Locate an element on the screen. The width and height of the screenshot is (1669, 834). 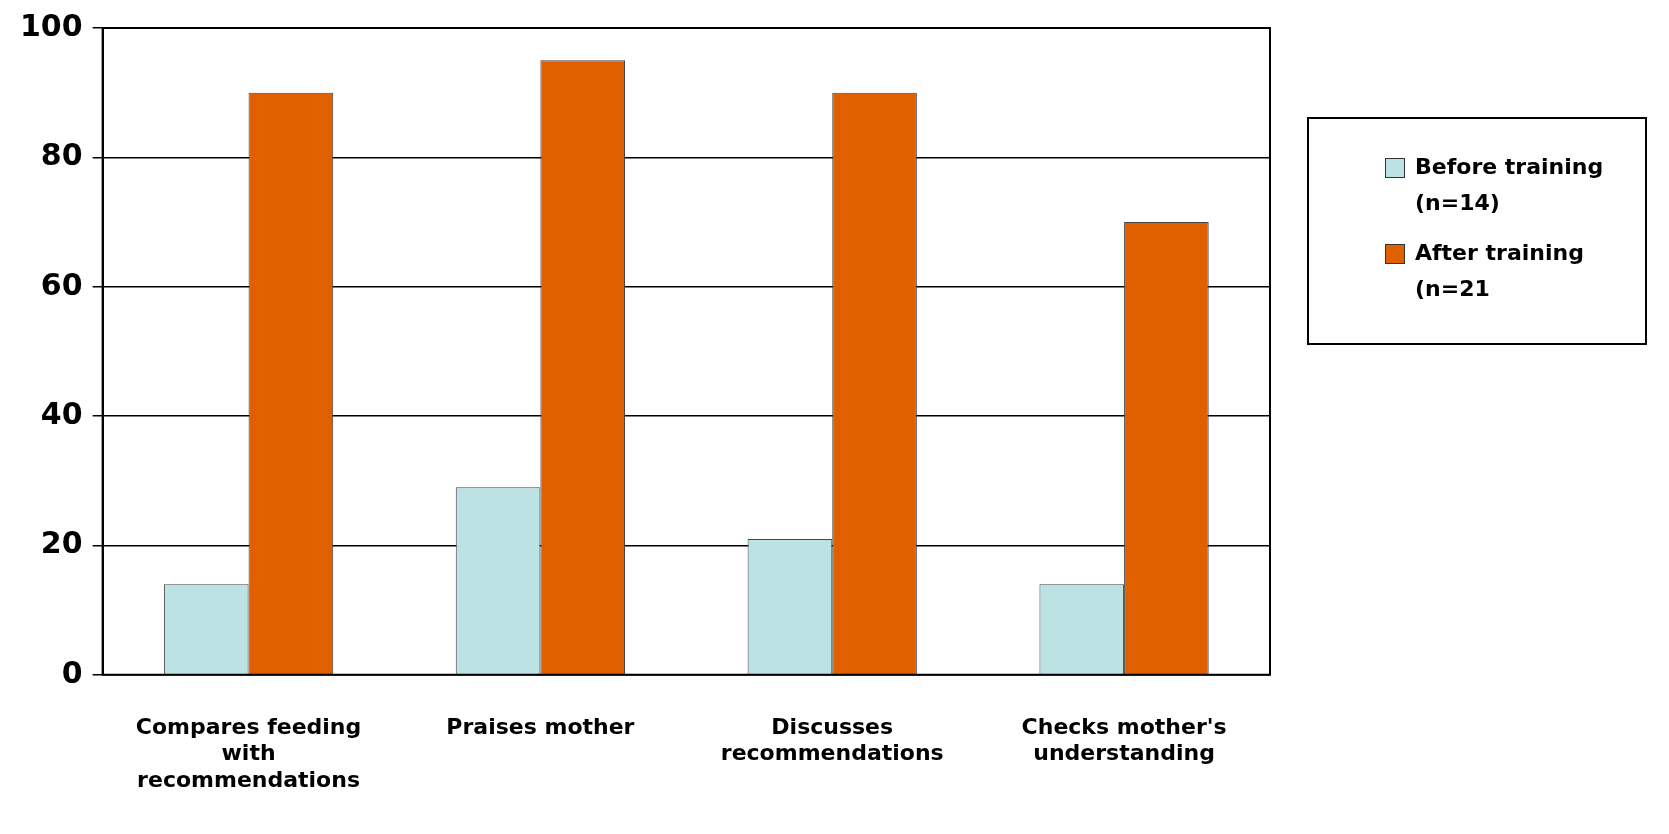
y-tick-label: 60 is located at coordinates (61, 284).